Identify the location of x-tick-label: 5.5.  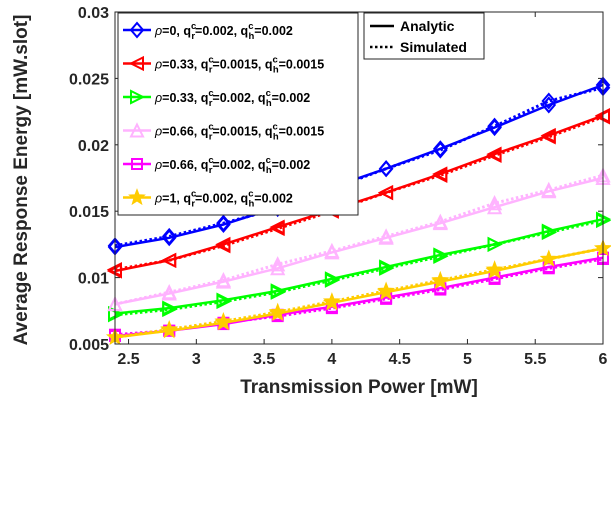
(535, 359).